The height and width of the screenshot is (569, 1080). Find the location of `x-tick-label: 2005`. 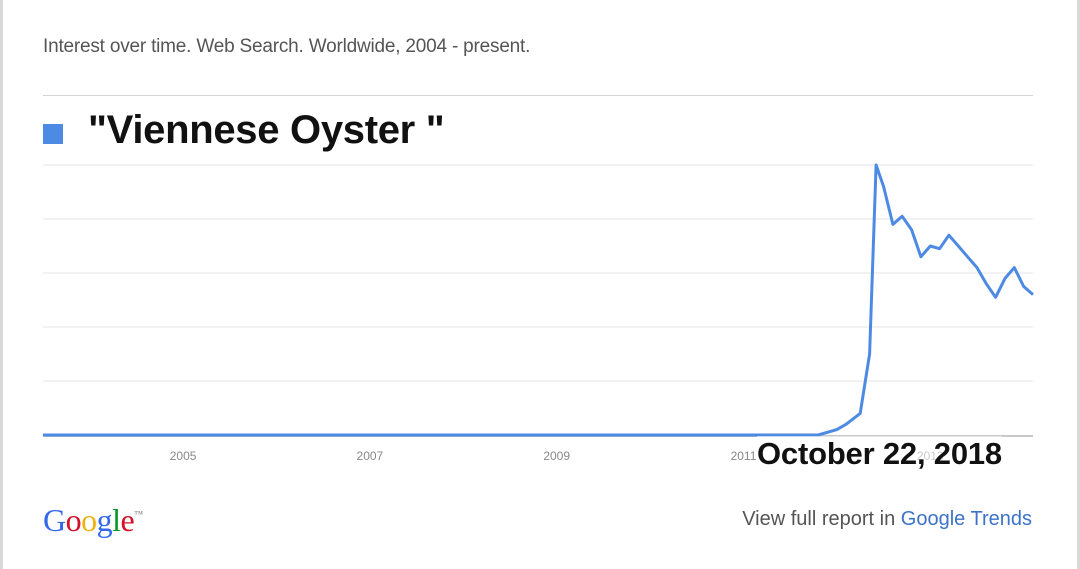

x-tick-label: 2005 is located at coordinates (183, 456).